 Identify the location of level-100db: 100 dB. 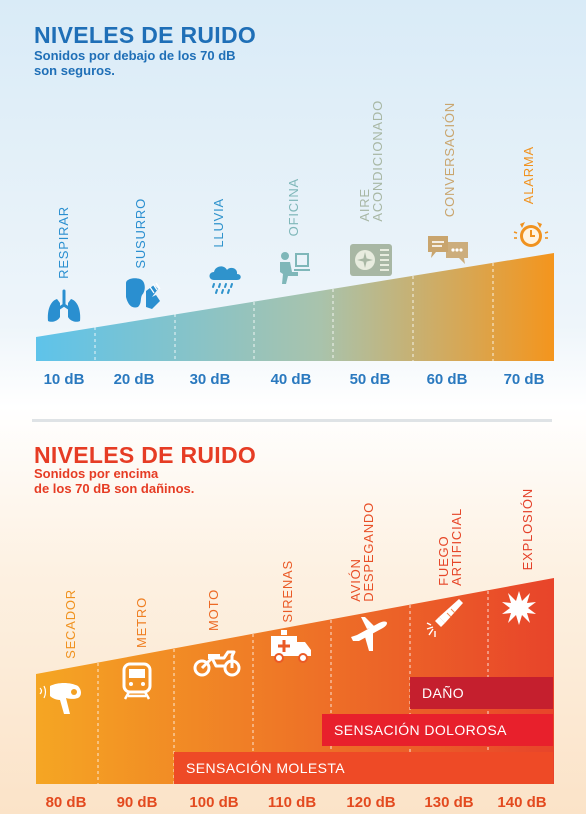
(214, 802).